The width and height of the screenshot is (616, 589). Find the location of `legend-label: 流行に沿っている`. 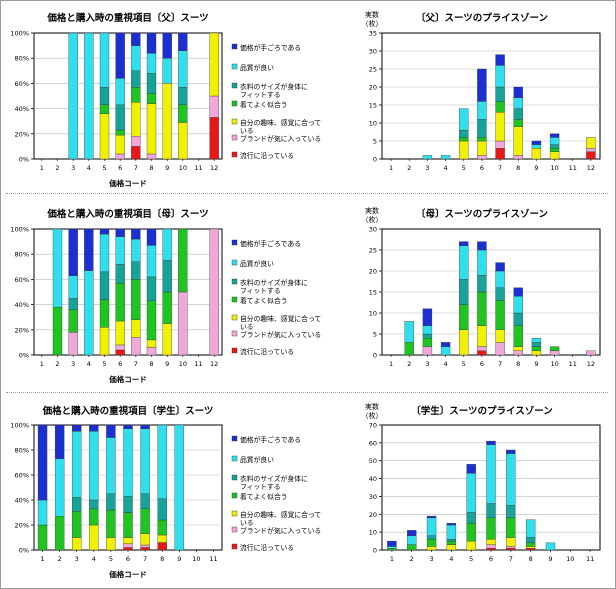

legend-label: 流行に沿っている is located at coordinates (267, 351).